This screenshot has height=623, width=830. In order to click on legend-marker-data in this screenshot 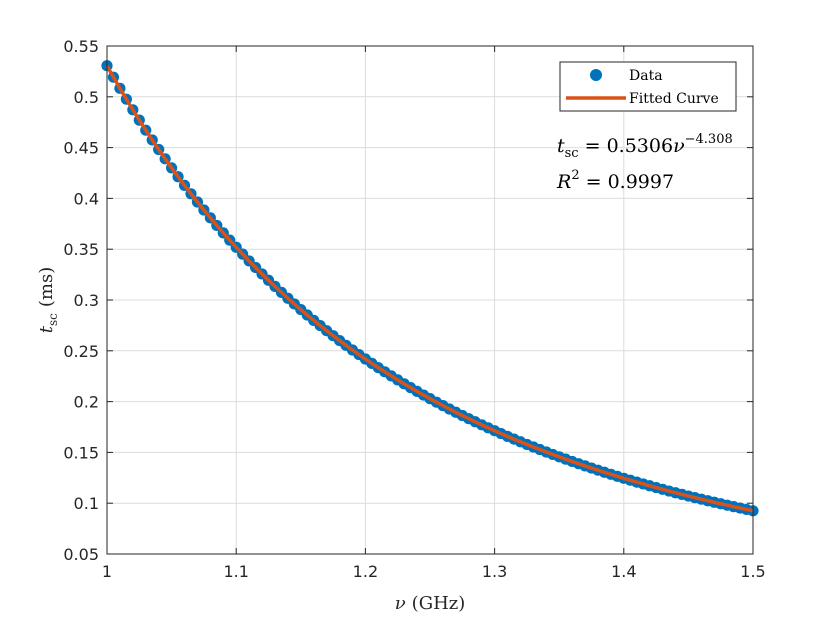, I will do `click(596, 75)`.